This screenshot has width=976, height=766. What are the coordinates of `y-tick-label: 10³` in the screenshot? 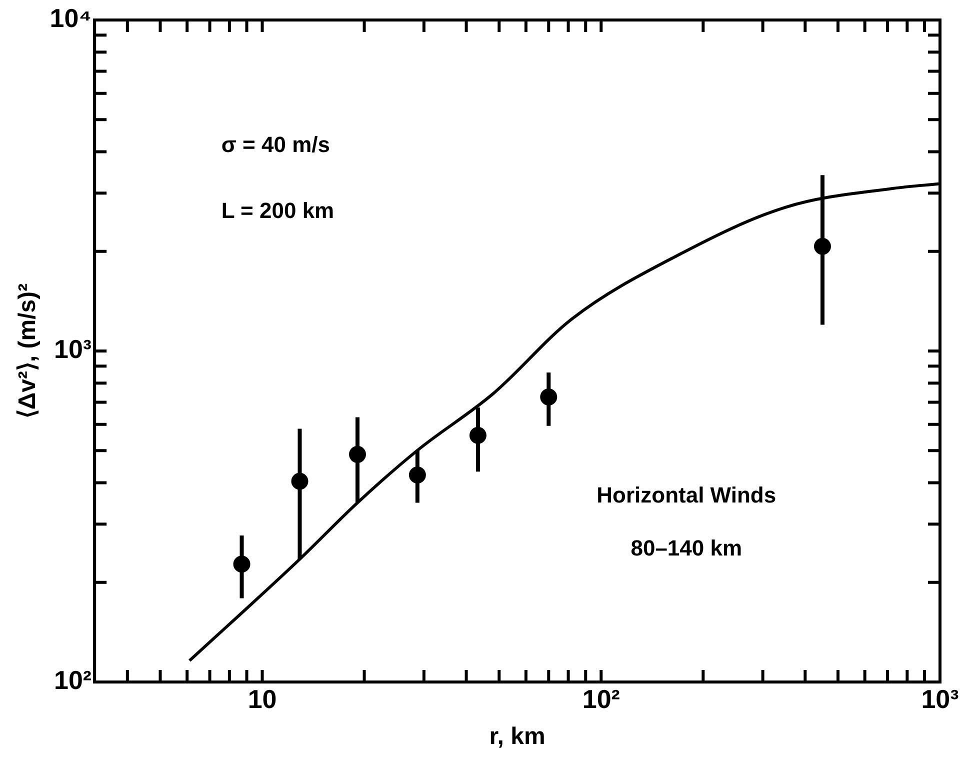 It's located at (73, 349).